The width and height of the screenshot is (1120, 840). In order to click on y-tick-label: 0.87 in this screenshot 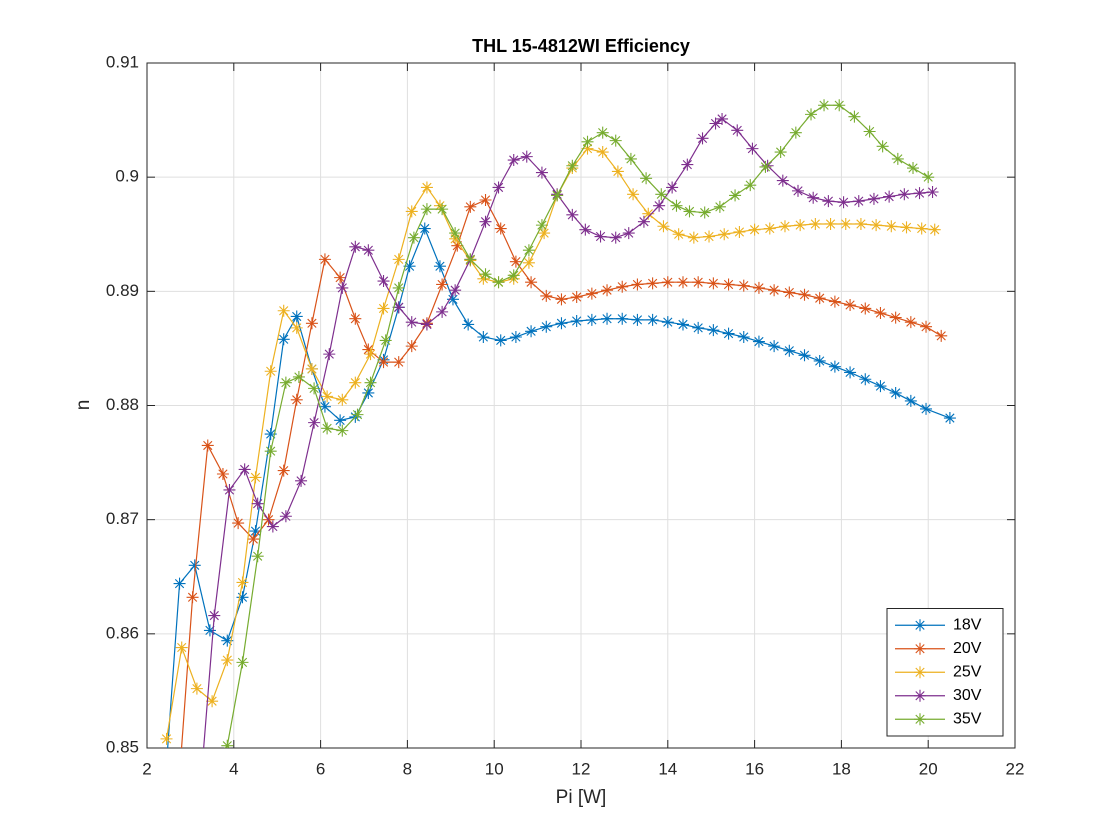, I will do `click(122, 518)`.